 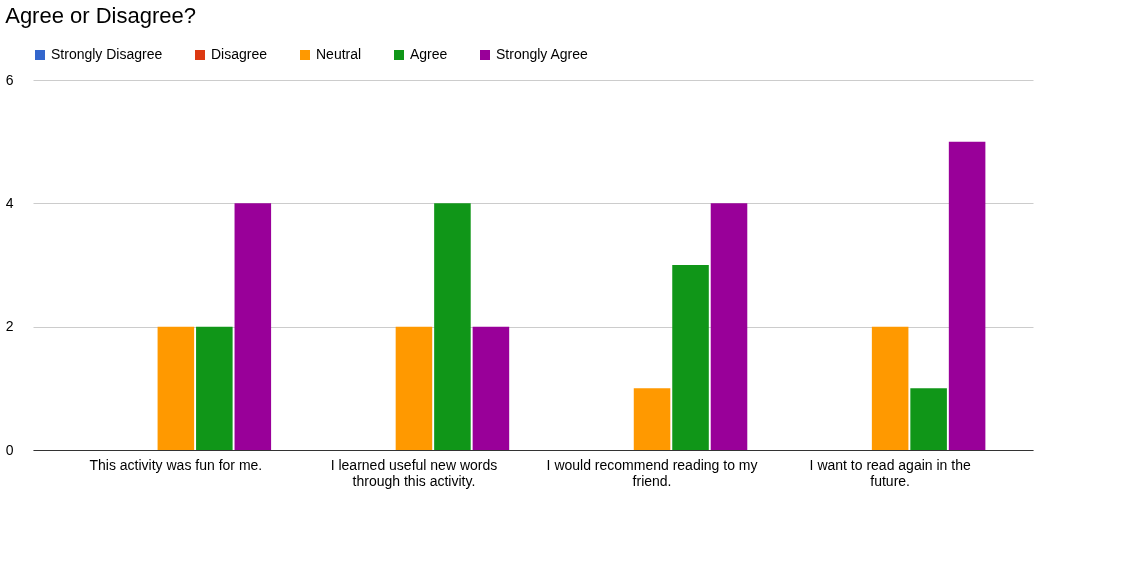 I want to click on y-tick-label: 0, so click(x=9, y=449).